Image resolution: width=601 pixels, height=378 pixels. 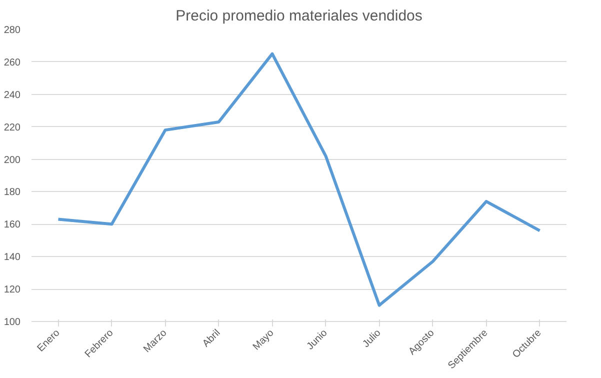 I want to click on y-tick-label: 180, so click(x=12, y=192).